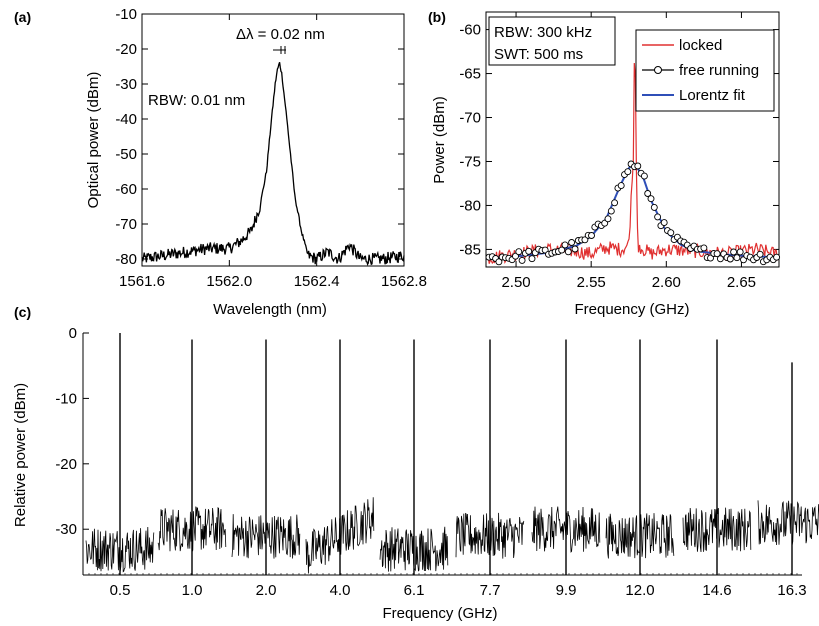  I want to click on legend-free-running-label: free running, so click(719, 70).